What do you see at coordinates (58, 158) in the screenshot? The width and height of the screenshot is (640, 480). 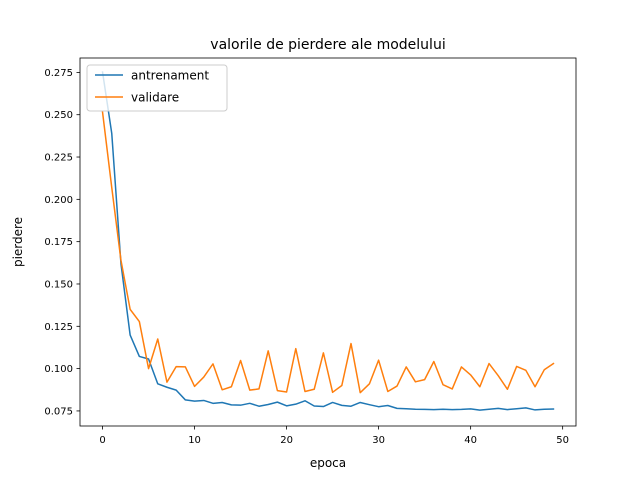 I see `y-tick-label: 0.225` at bounding box center [58, 158].